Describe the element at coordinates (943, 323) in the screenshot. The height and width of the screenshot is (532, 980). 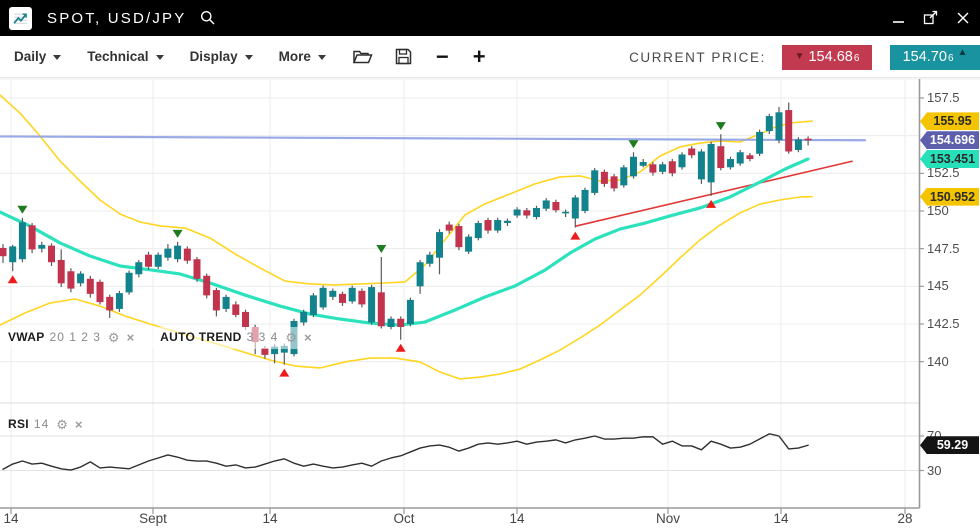
I see `price-axis-label: 142.5` at that location.